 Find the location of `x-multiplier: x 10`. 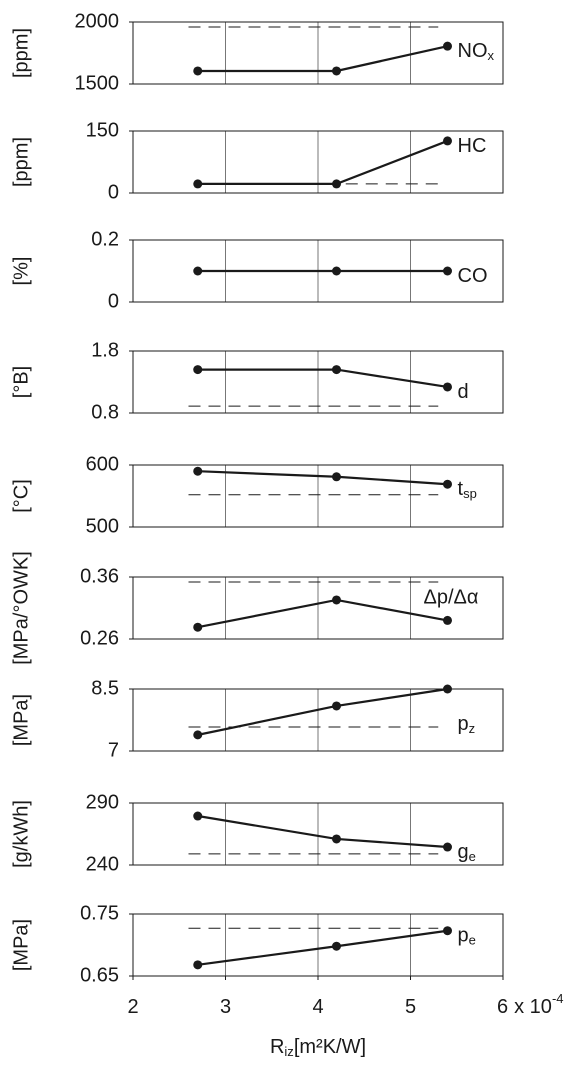

x-multiplier: x 10 is located at coordinates (533, 1007).